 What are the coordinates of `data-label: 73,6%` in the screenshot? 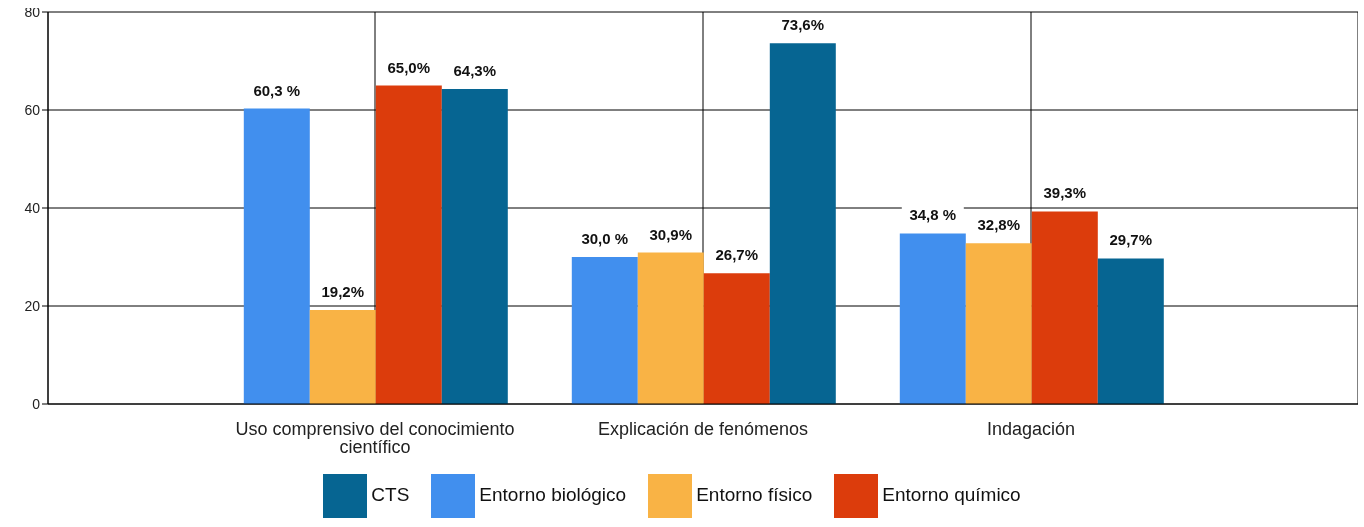 It's located at (803, 25).